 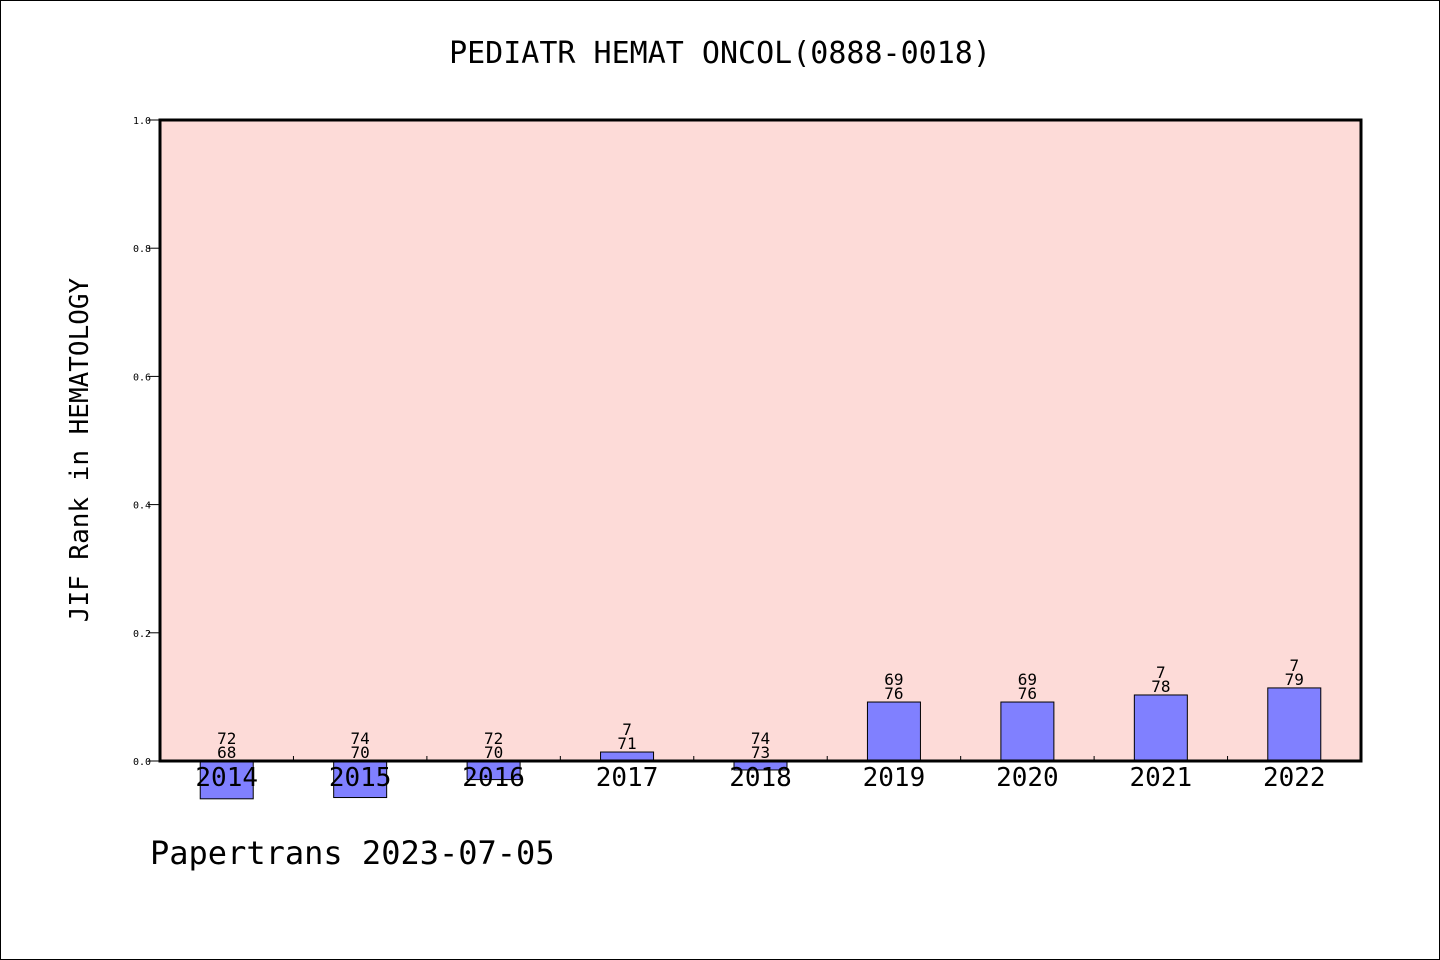 What do you see at coordinates (493, 778) in the screenshot?
I see `x-tick-label-2016: 2016` at bounding box center [493, 778].